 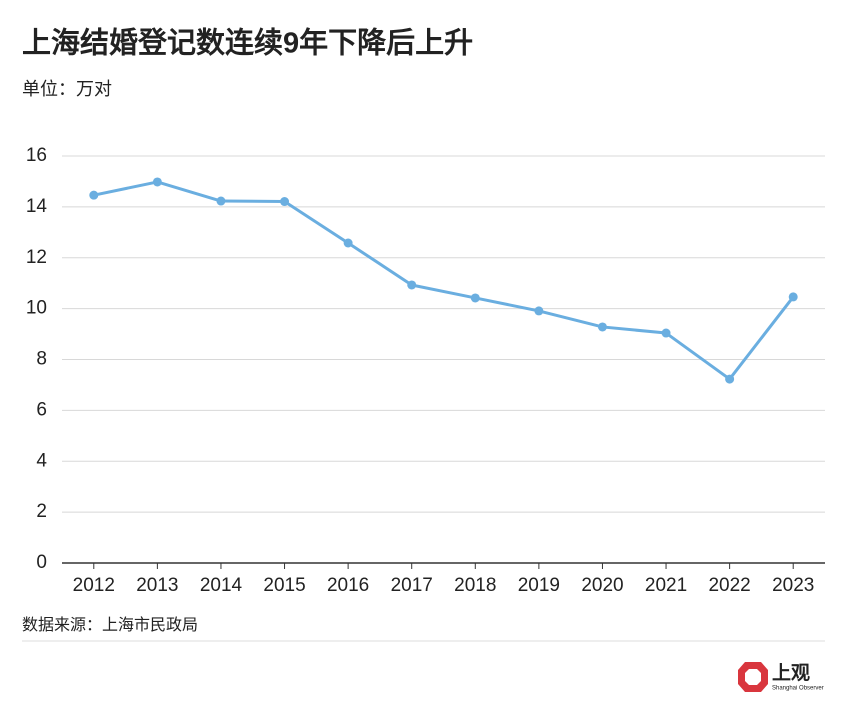 What do you see at coordinates (41, 562) in the screenshot?
I see `y-tick-label: 0` at bounding box center [41, 562].